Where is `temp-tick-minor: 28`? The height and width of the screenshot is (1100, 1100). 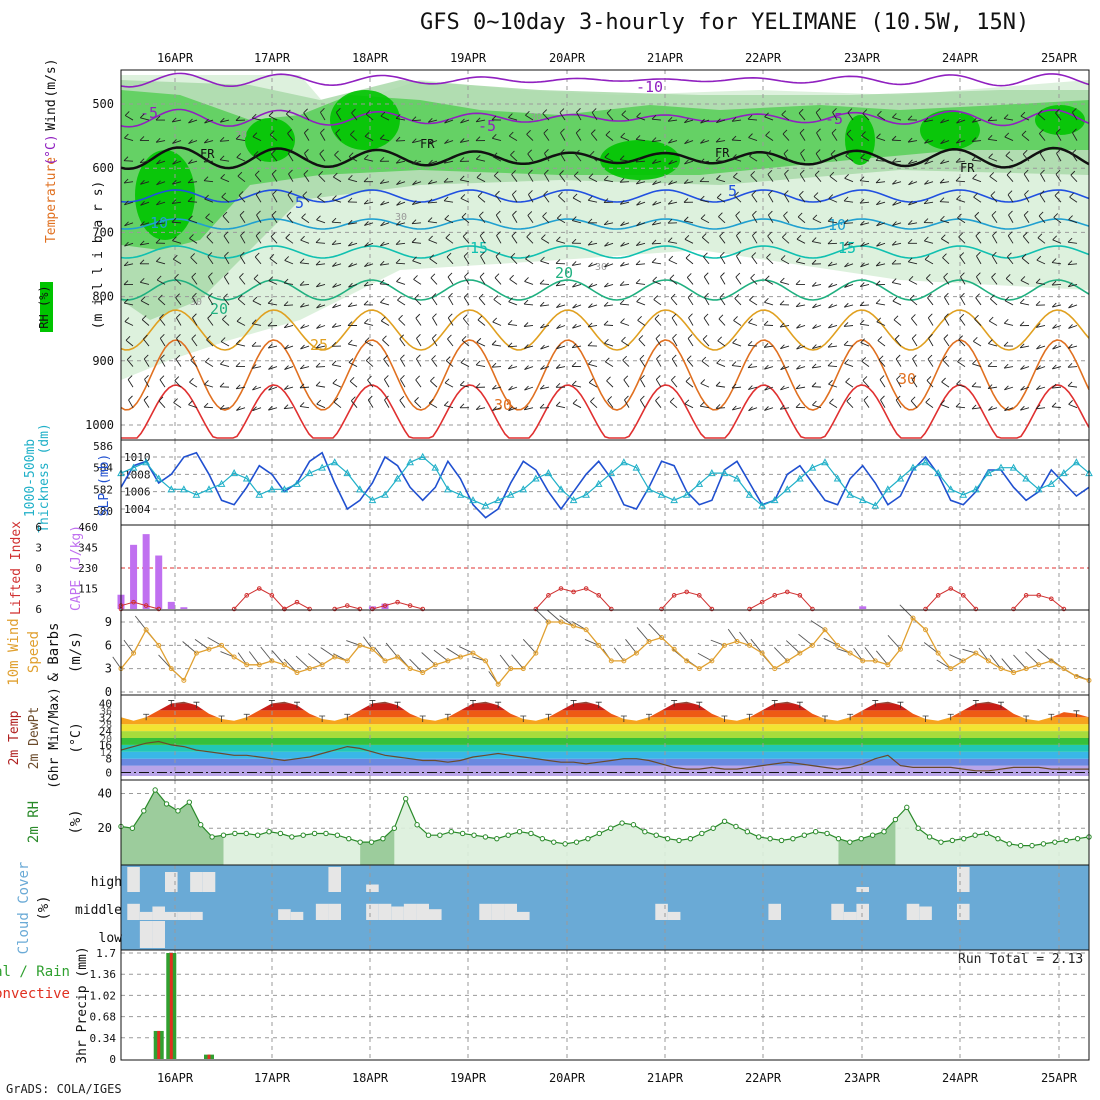 temp-tick-minor: 28 is located at coordinates (106, 725).